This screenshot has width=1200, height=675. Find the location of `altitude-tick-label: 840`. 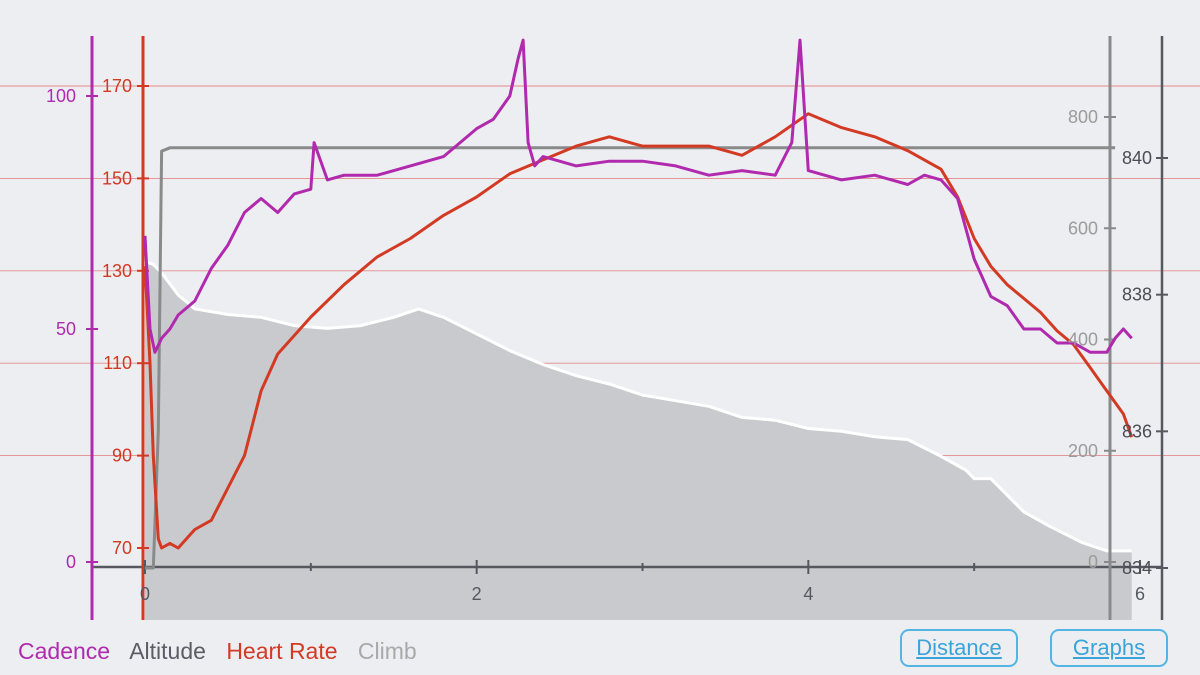

altitude-tick-label: 840 is located at coordinates (1137, 158).